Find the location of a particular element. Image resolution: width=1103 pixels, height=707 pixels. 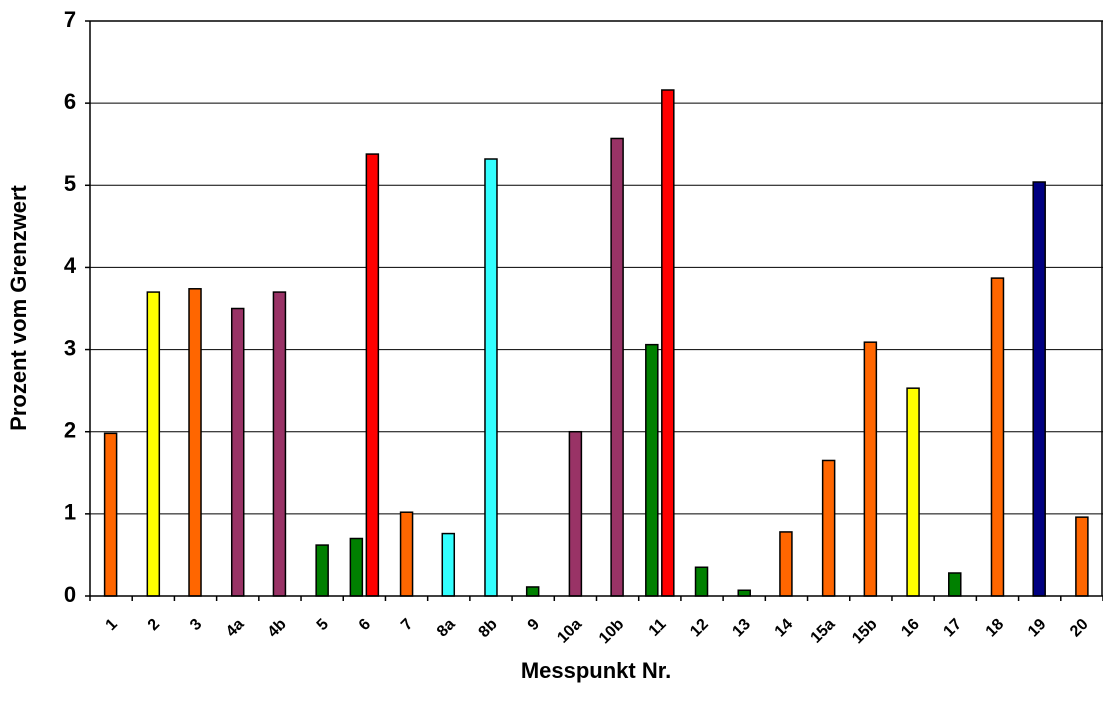

x-axis-title: Messpunkt Nr. is located at coordinates (596, 670).